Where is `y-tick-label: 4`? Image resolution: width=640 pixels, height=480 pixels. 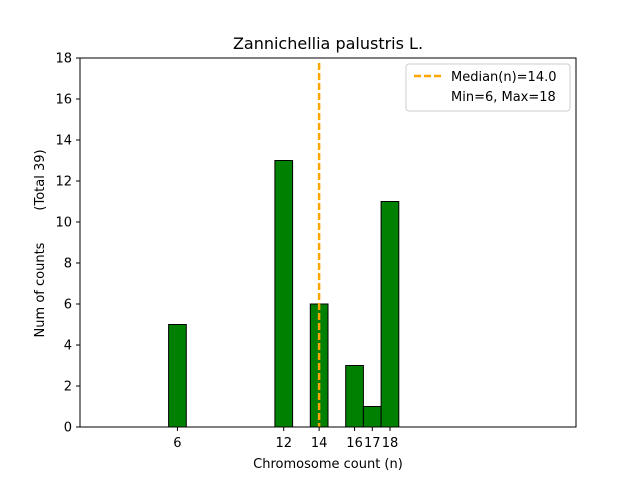 y-tick-label: 4 is located at coordinates (68, 346).